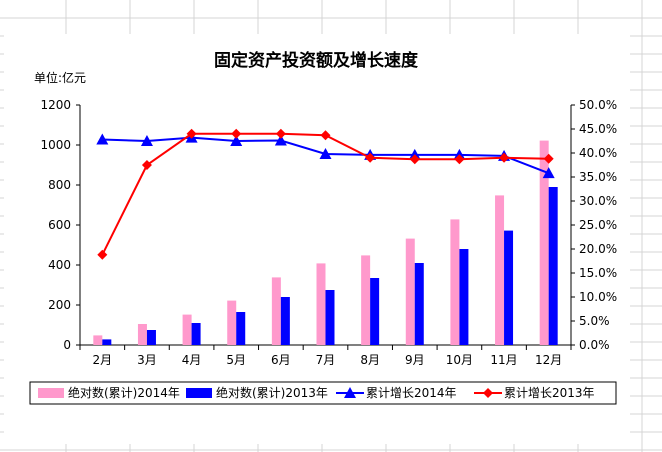 Image resolution: width=662 pixels, height=452 pixels. What do you see at coordinates (598, 201) in the screenshot?
I see `y-right-tick-label: 30.0%` at bounding box center [598, 201].